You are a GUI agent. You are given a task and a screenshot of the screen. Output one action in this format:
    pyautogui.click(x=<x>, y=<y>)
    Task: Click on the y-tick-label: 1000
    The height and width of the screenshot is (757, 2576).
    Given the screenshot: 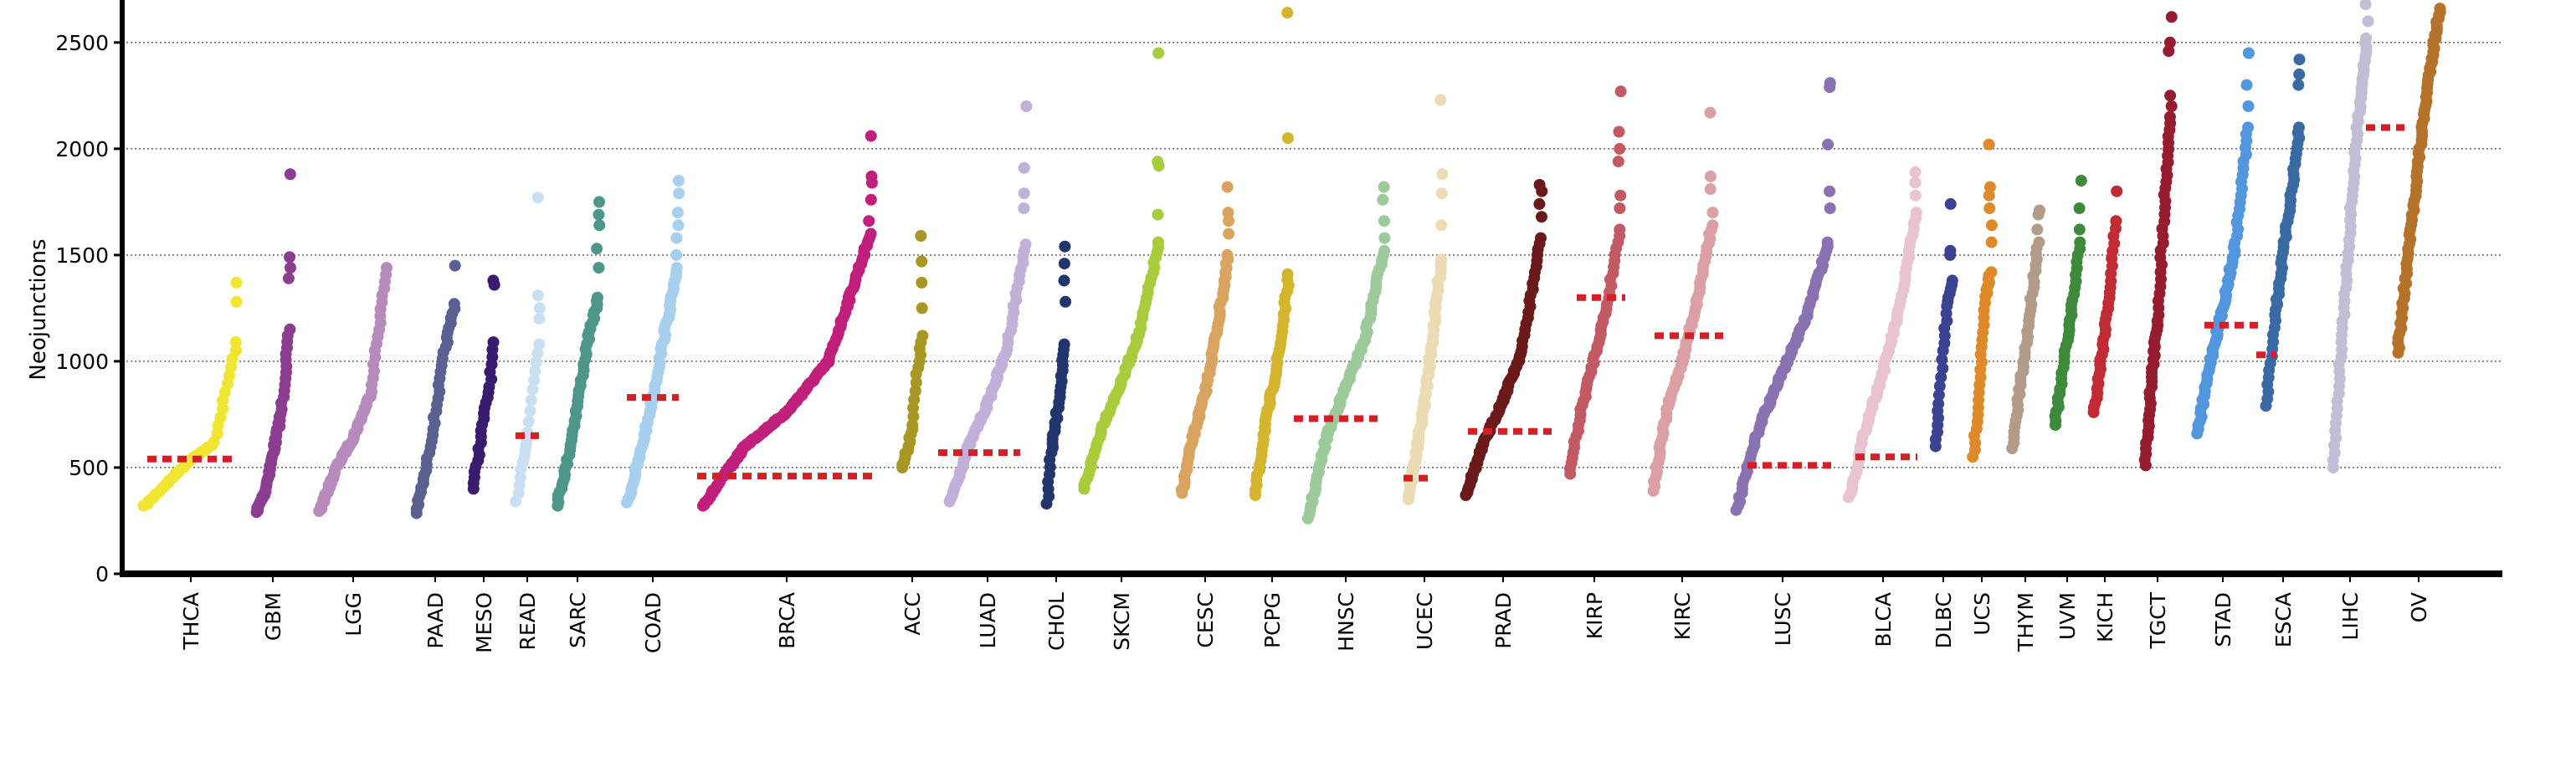 What is the action you would take?
    pyautogui.click(x=82, y=362)
    